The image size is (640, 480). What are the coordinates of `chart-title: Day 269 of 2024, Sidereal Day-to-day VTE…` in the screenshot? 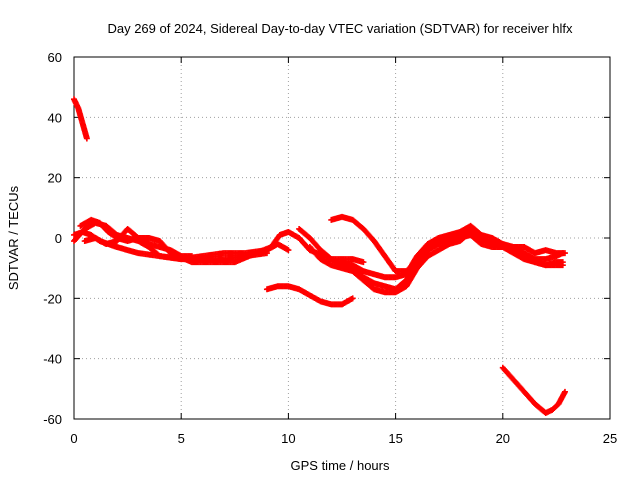 It's located at (340, 28).